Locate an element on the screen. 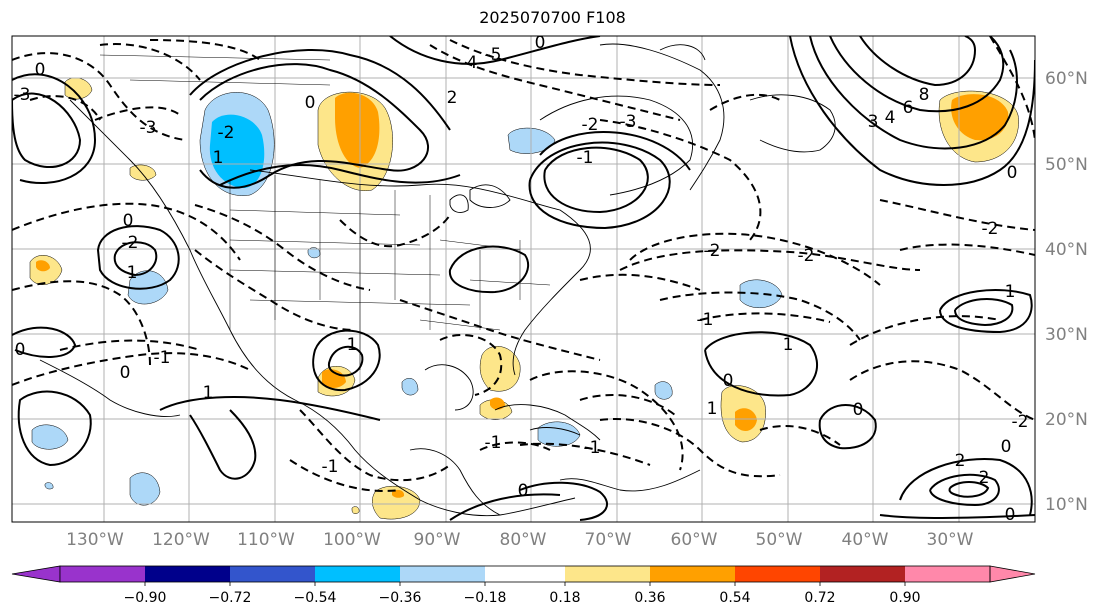 The height and width of the screenshot is (615, 1105). lon-label: 110°W is located at coordinates (266, 540).